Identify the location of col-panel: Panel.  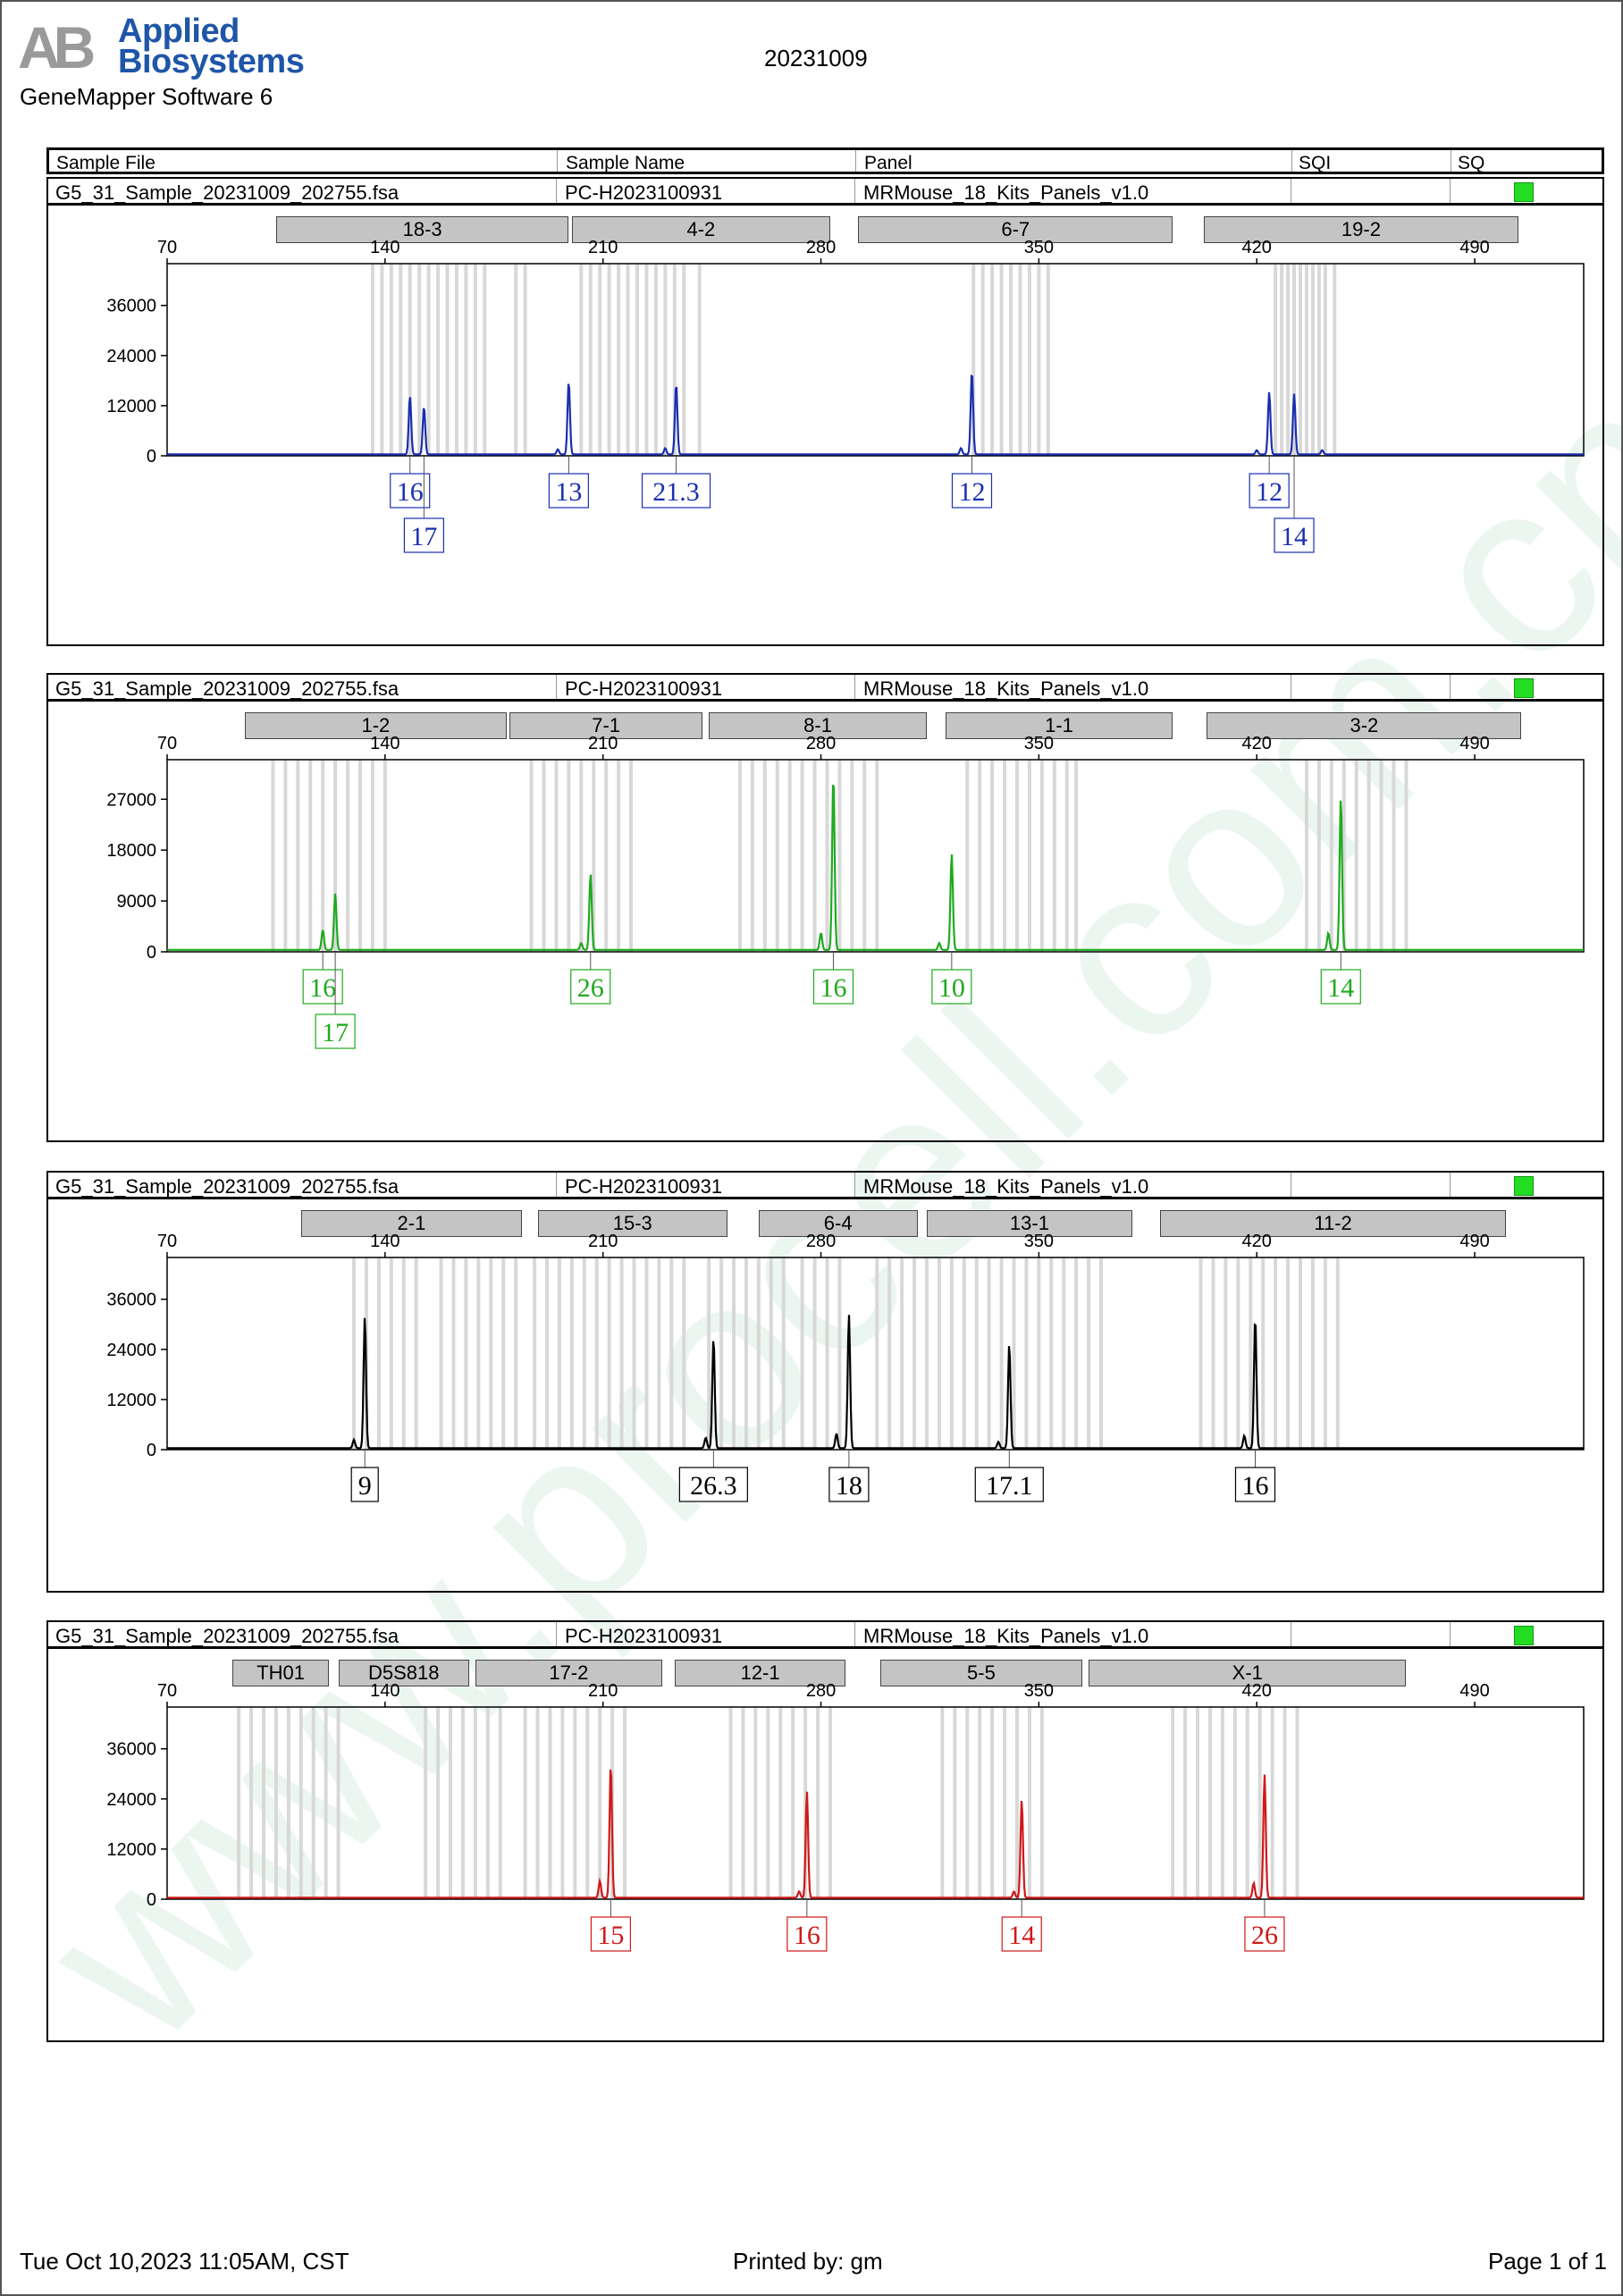
(888, 163).